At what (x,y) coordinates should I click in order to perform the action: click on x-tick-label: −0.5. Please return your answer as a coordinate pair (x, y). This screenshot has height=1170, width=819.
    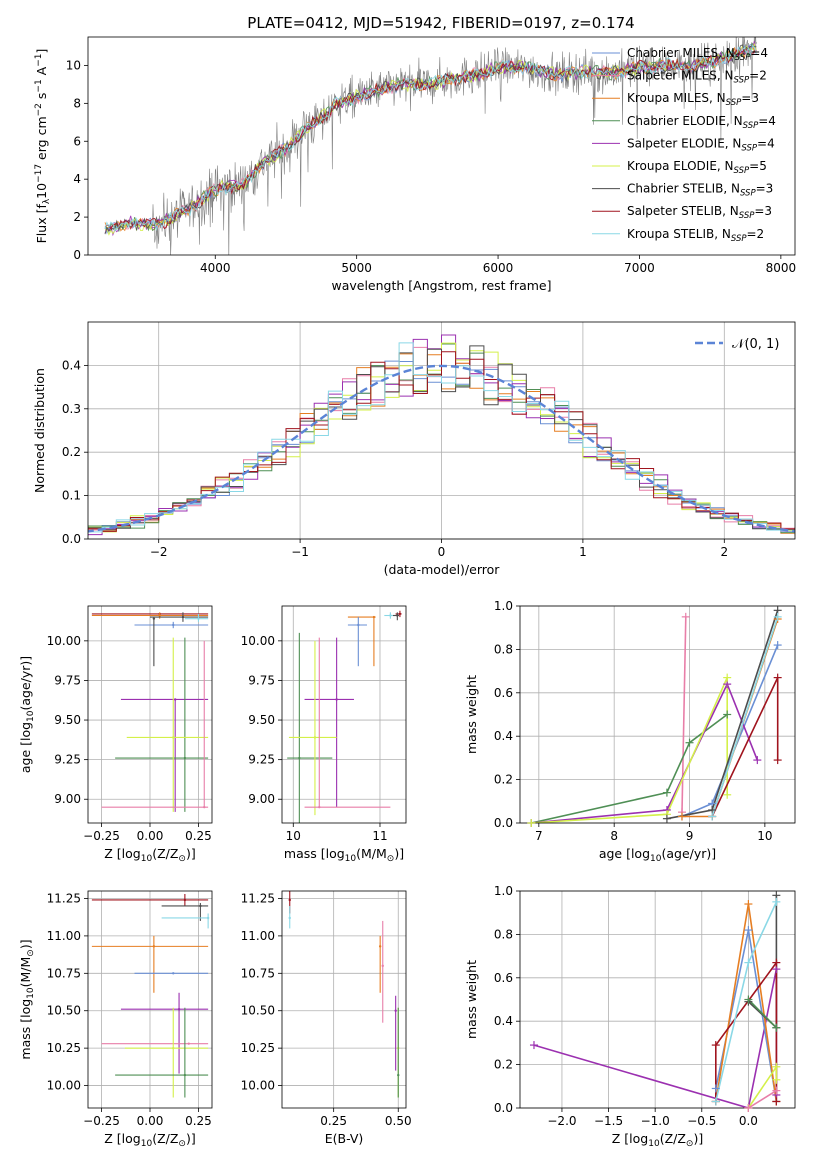
    Looking at the image, I should click on (701, 1121).